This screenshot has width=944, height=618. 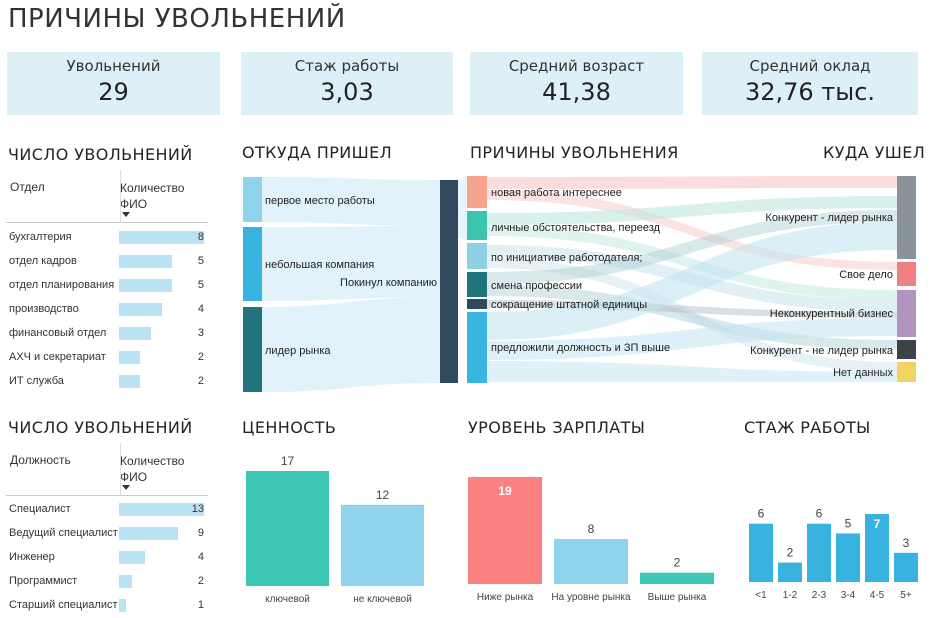 What do you see at coordinates (200, 581) in the screenshot?
I see `row-value: 2` at bounding box center [200, 581].